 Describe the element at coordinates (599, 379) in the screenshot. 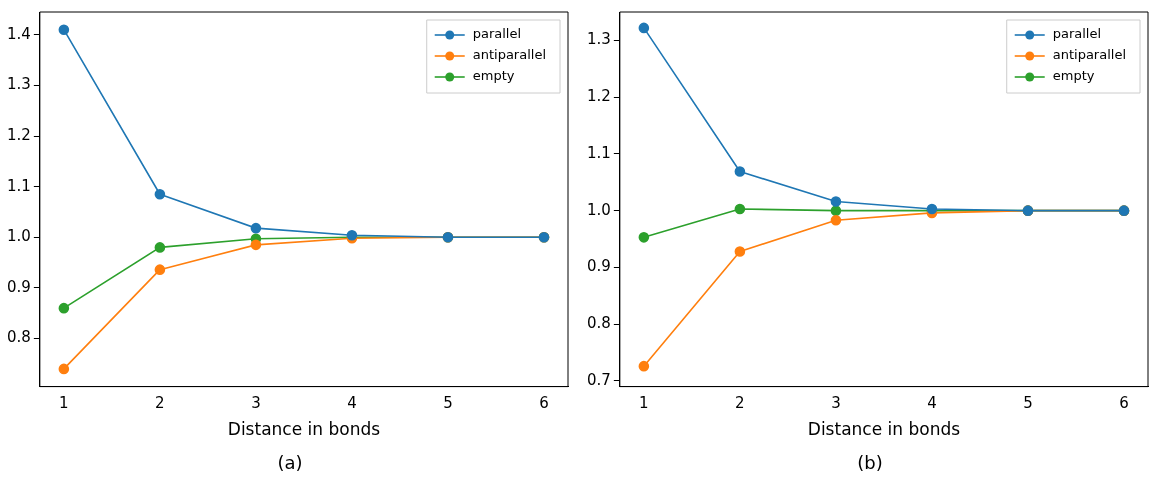

I see `y-tick-label: 0.7` at that location.